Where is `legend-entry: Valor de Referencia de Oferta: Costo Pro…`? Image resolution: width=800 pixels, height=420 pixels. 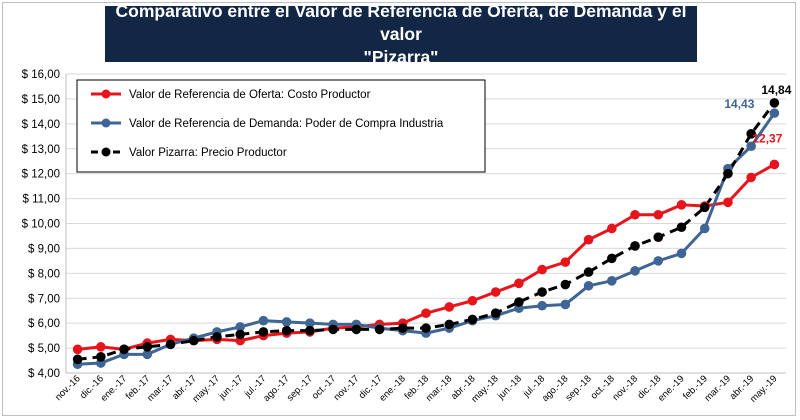
legend-entry: Valor de Referencia de Oferta: Costo Pro… is located at coordinates (250, 95).